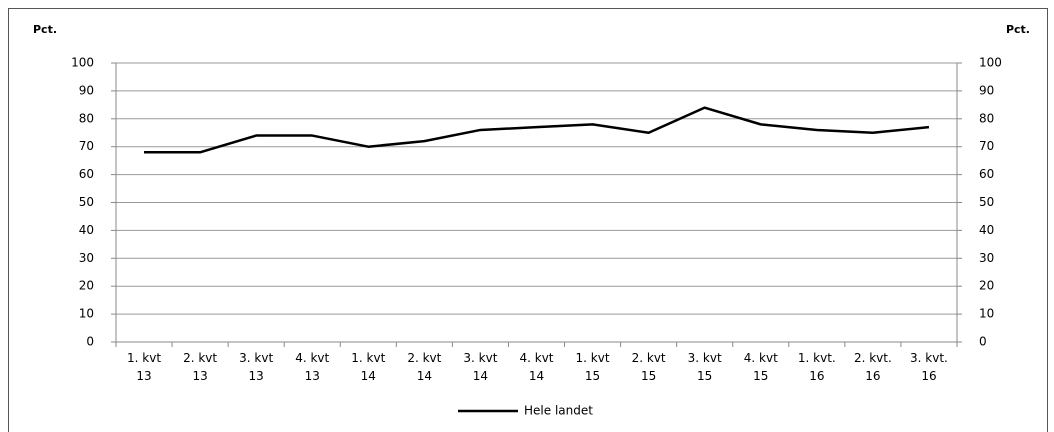 This screenshot has width=1054, height=432. Describe the element at coordinates (86, 118) in the screenshot. I see `y-tick-label: 80` at that location.